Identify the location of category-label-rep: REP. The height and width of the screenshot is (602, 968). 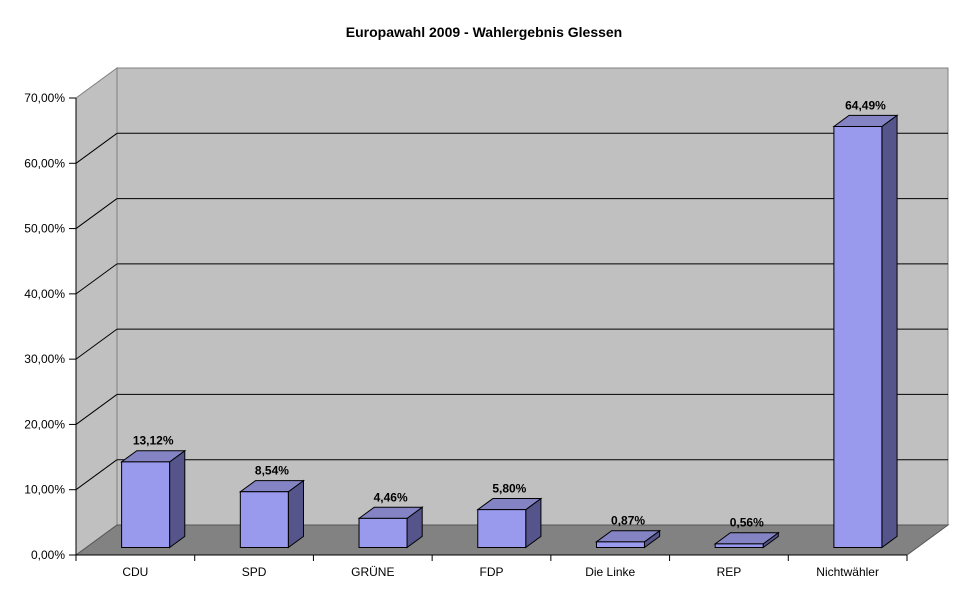
(729, 572).